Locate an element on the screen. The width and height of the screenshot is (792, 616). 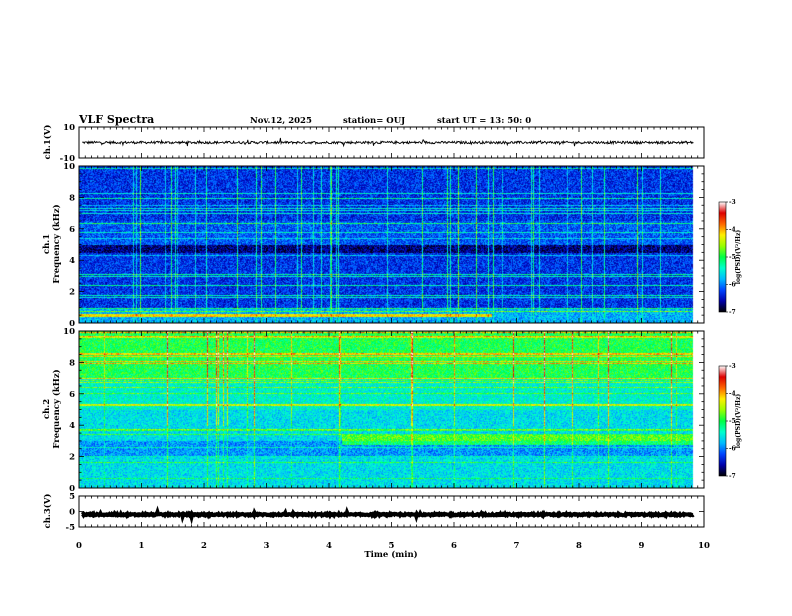
y-tick-label: -10 is located at coordinates (67, 159).